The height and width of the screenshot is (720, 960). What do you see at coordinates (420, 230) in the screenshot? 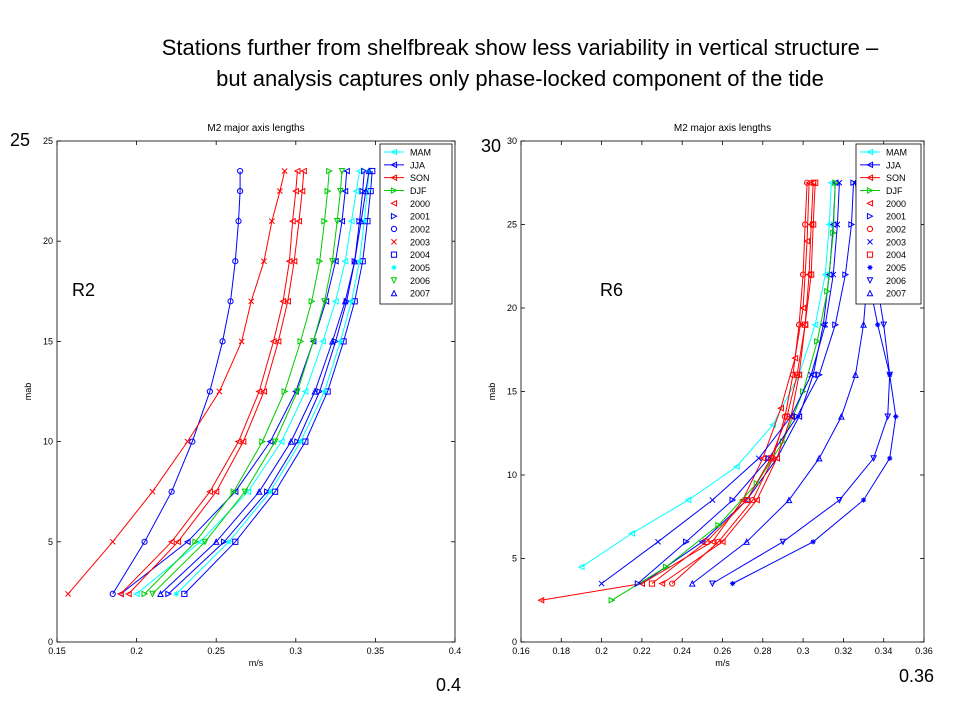
I see `legend-label: 2002` at bounding box center [420, 230].